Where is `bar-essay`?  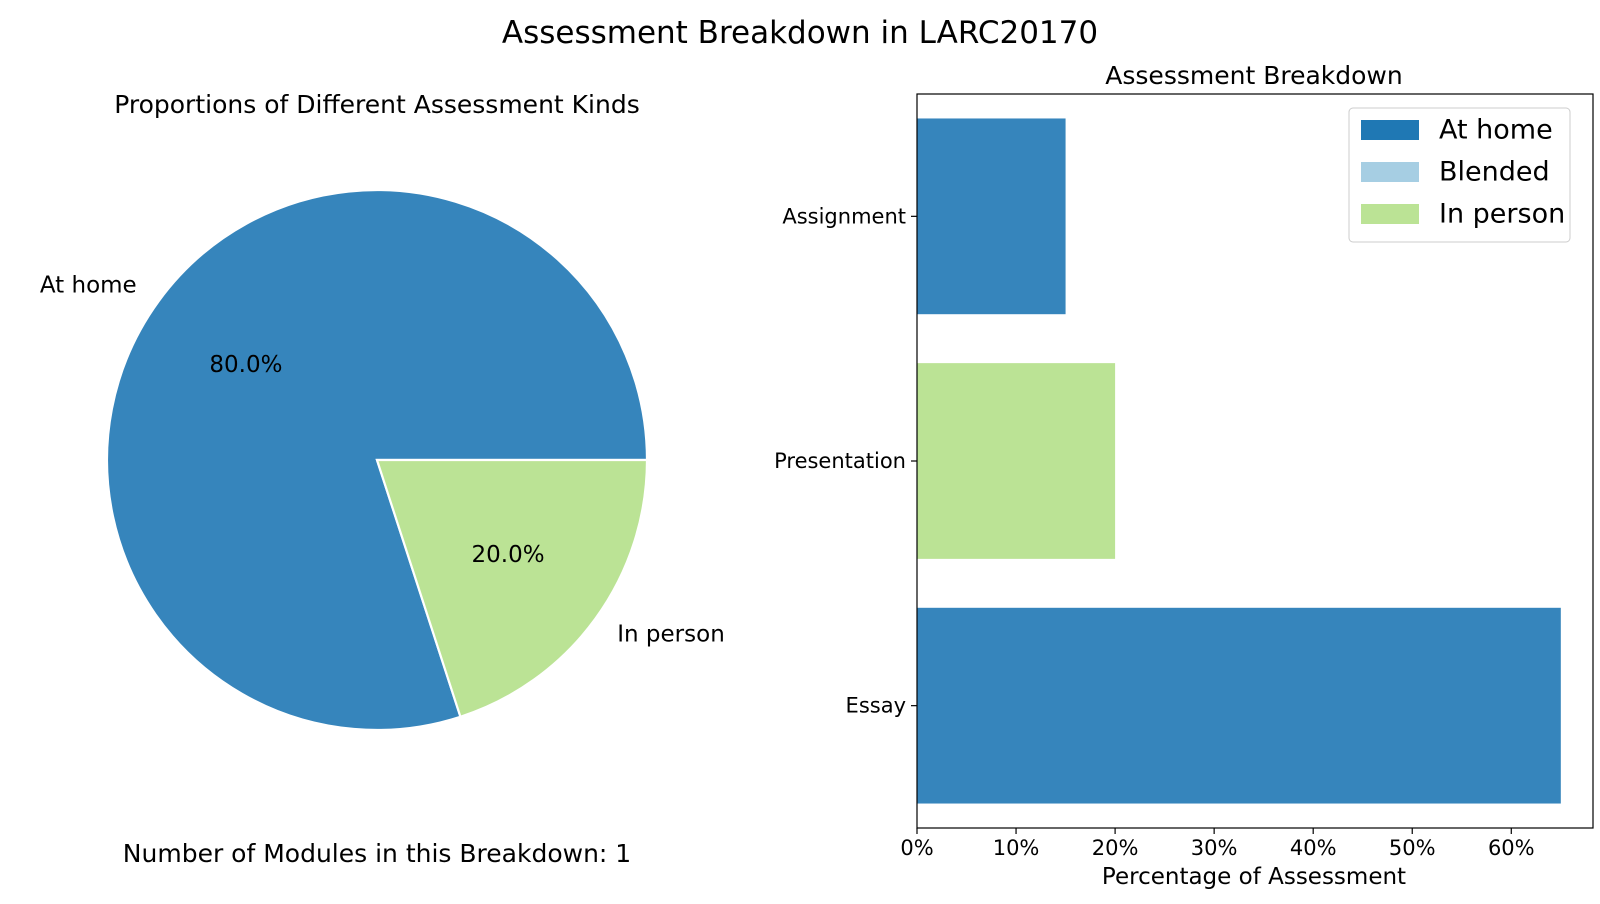 bar-essay is located at coordinates (1239, 705).